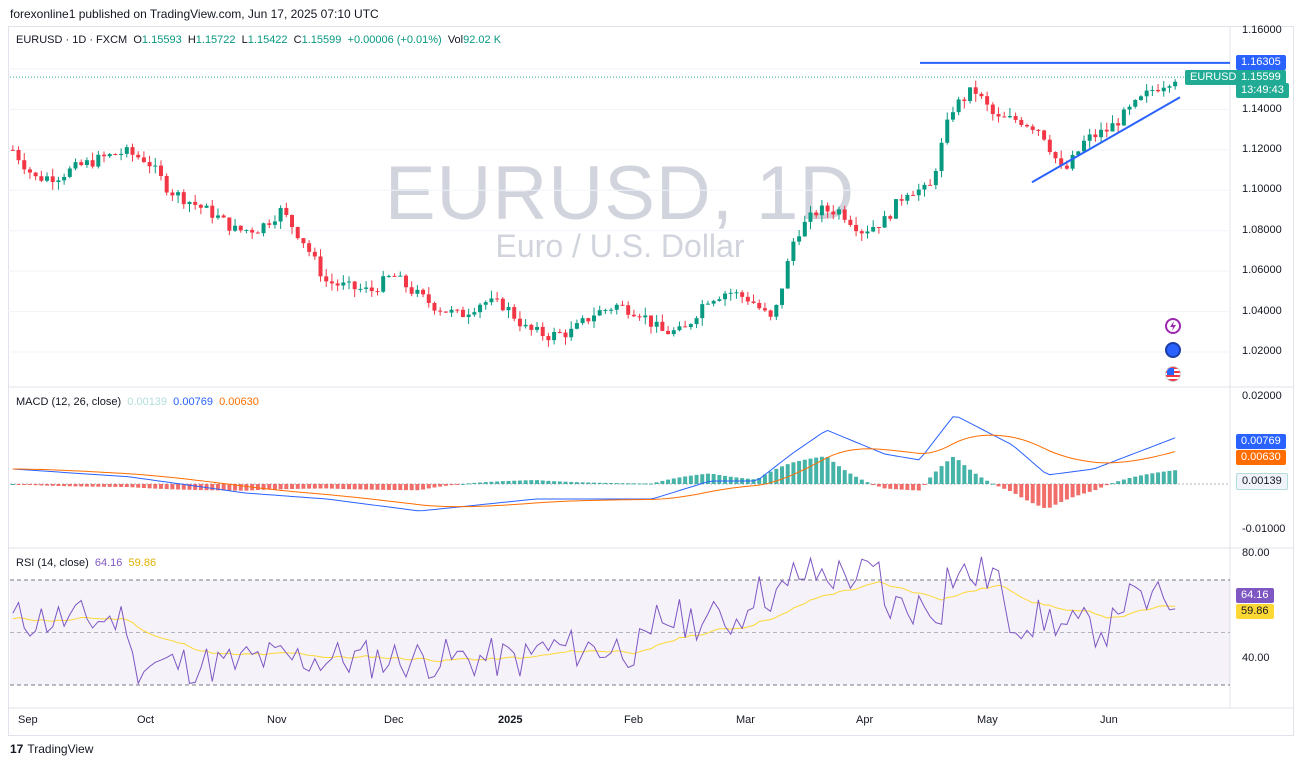 This screenshot has width=1302, height=768. Describe the element at coordinates (1109, 720) in the screenshot. I see `time-axis-label: Jun` at that location.